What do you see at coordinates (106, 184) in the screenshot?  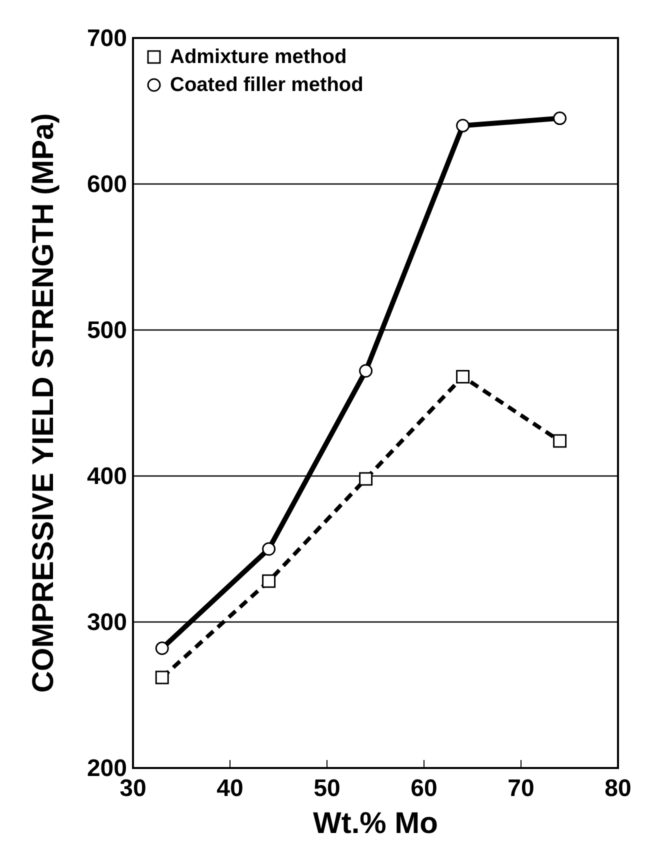 I see `y-tick-label: 600` at bounding box center [106, 184].